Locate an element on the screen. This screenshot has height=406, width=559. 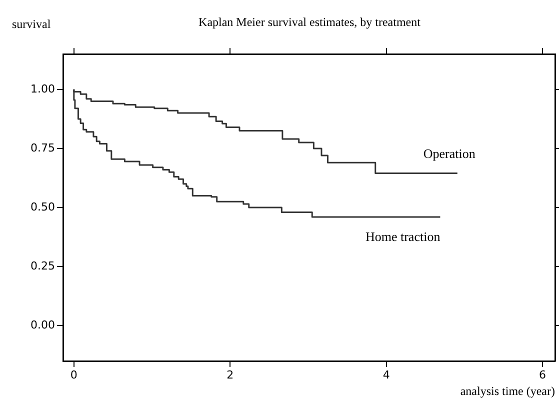
y-tick-label: 0.25 is located at coordinates (42, 265).